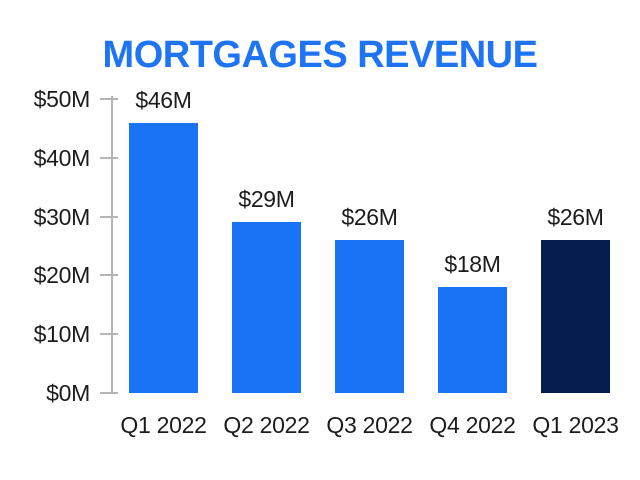 This screenshot has height=480, width=640. Describe the element at coordinates (68, 393) in the screenshot. I see `y-tick-label: $0M` at that location.